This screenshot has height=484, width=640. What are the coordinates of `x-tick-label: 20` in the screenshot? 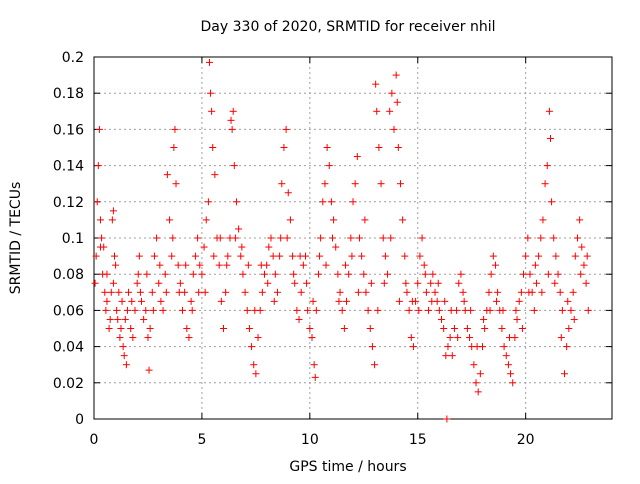 It's located at (526, 440).